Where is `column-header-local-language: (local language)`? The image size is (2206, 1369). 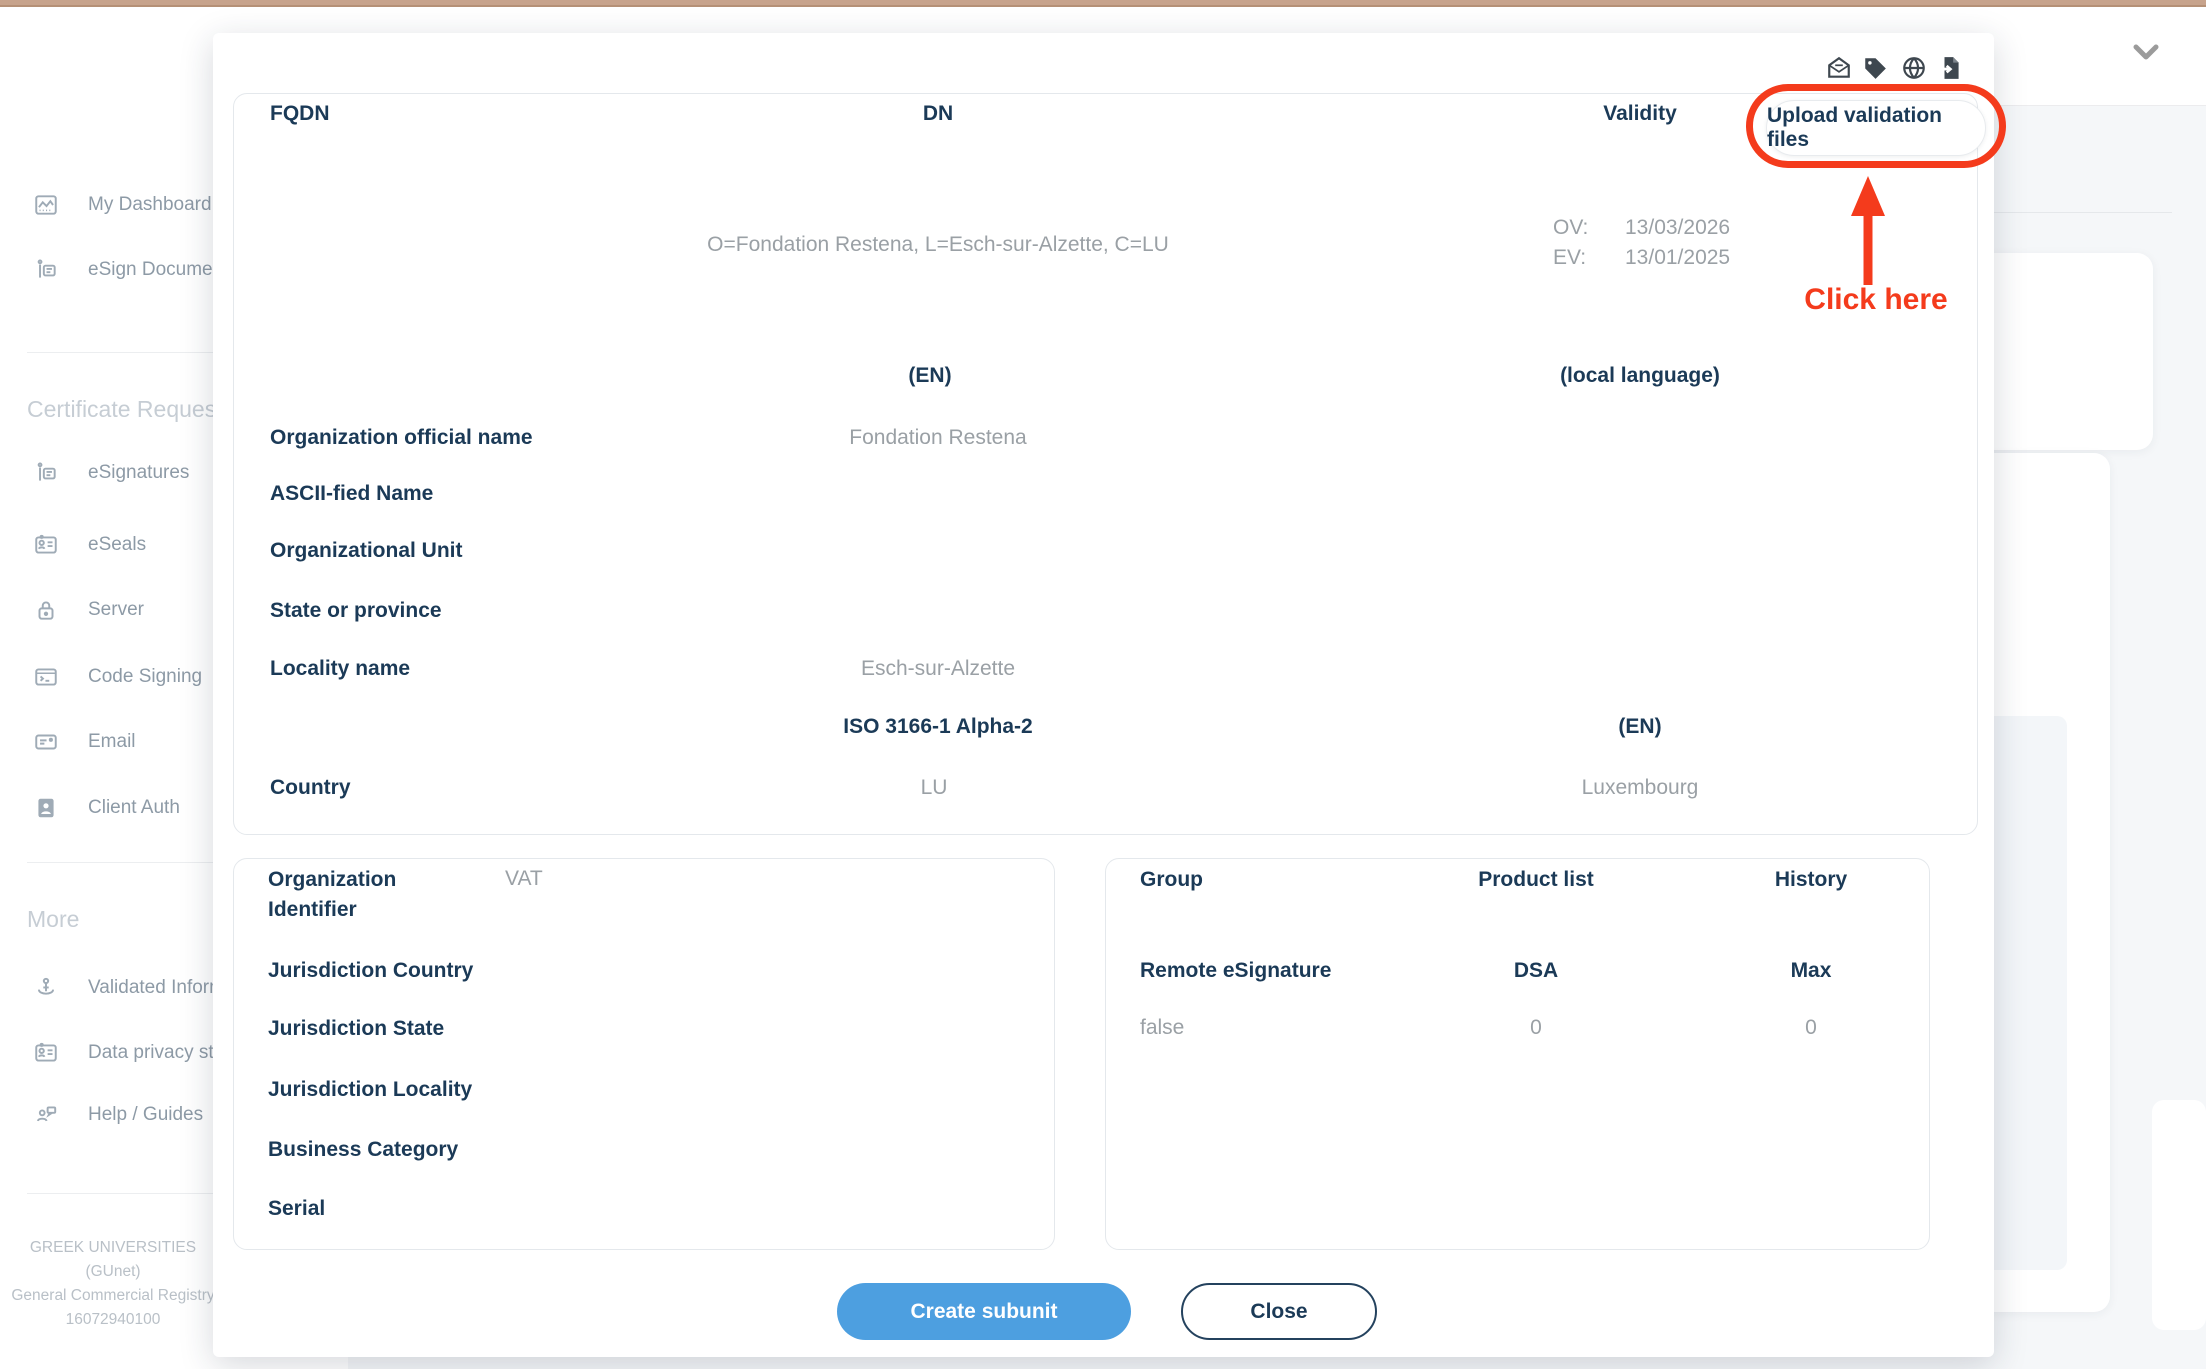
column-header-local-language: (local language) is located at coordinates (1640, 375).